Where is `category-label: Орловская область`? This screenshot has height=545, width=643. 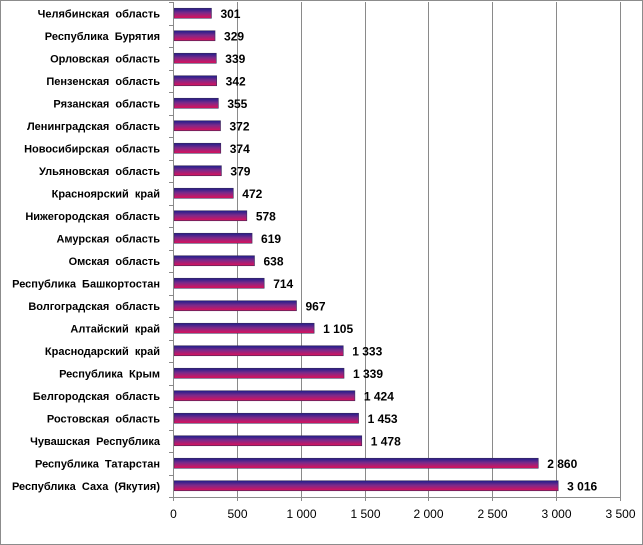 category-label: Орловская область is located at coordinates (105, 59).